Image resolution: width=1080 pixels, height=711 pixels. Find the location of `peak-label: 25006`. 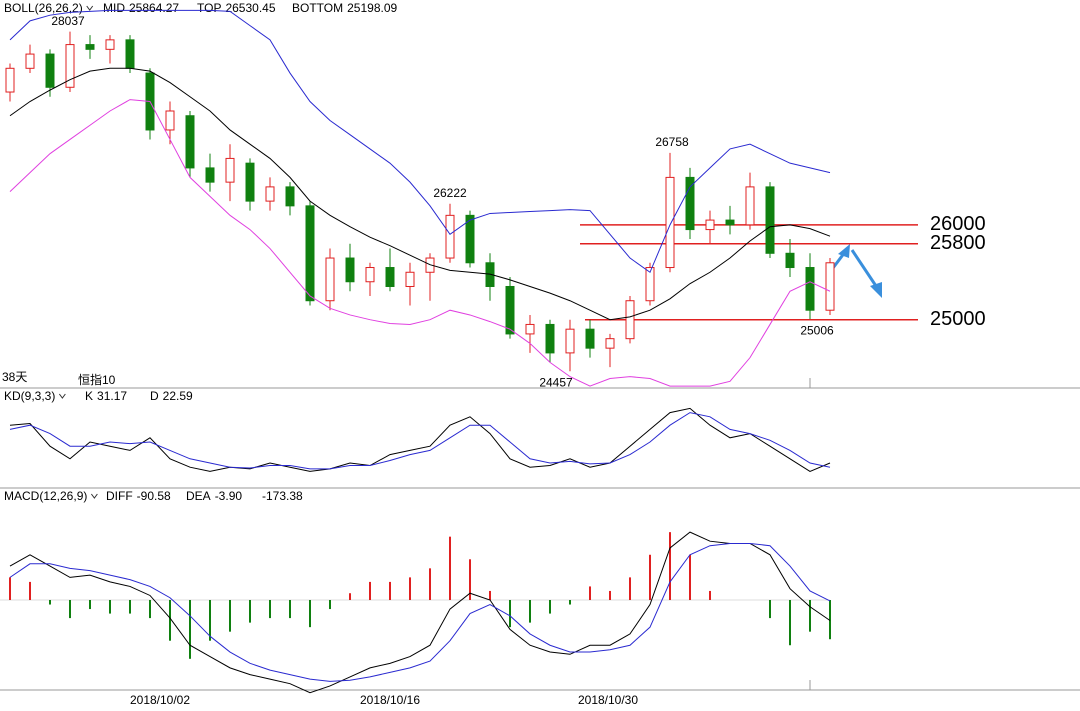

peak-label: 25006 is located at coordinates (817, 330).